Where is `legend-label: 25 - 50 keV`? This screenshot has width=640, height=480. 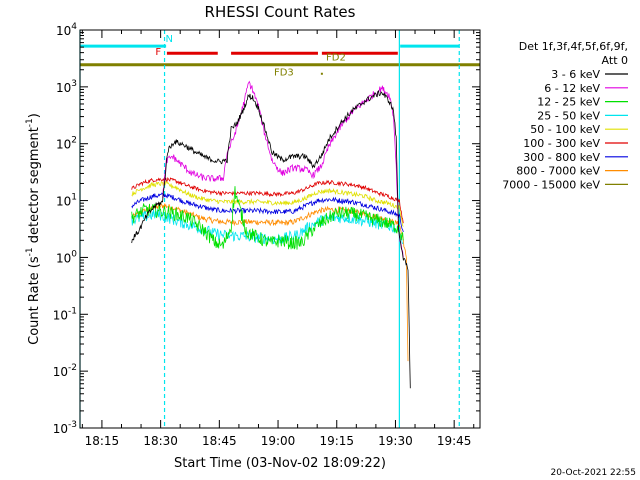 legend-label: 25 - 50 keV is located at coordinates (568, 115).